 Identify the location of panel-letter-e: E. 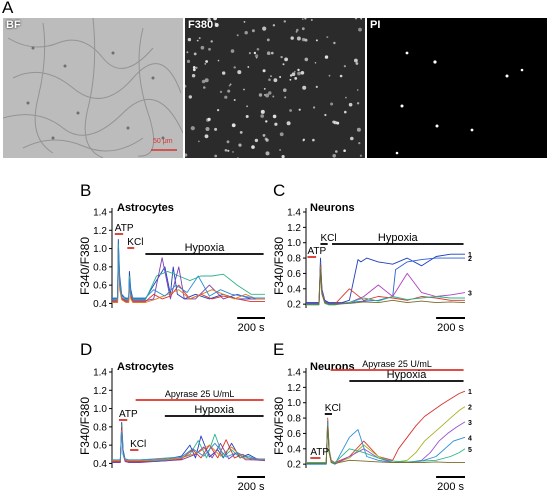
(279, 349).